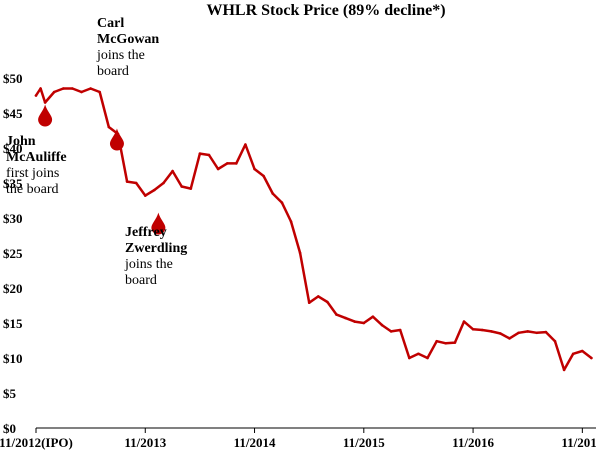 This screenshot has height=453, width=596. What do you see at coordinates (13, 288) in the screenshot?
I see `y-tick-label: $20` at bounding box center [13, 288].